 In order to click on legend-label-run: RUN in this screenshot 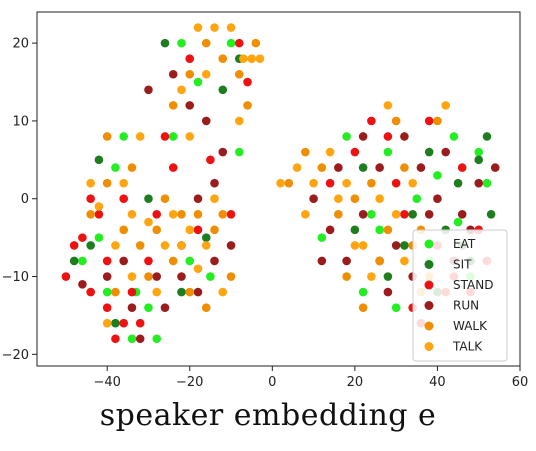, I will do `click(466, 306)`.